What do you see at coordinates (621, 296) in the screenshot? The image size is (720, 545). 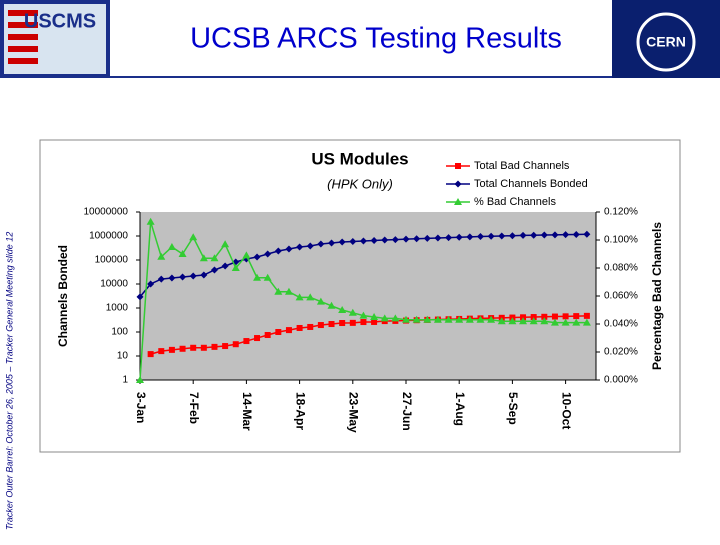 I see `y2-tick-label: 0.060%` at bounding box center [621, 296].